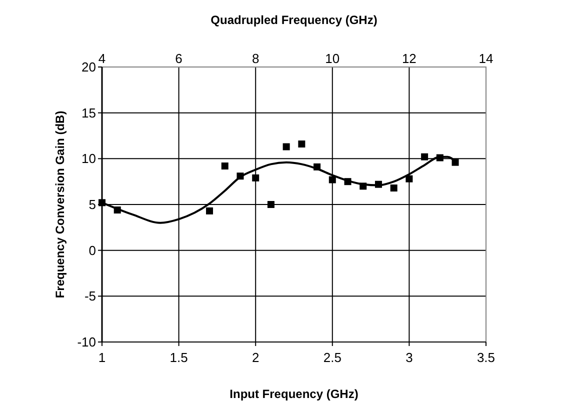 This screenshot has width=569, height=414. I want to click on y-tick-label: 0, so click(92, 250).